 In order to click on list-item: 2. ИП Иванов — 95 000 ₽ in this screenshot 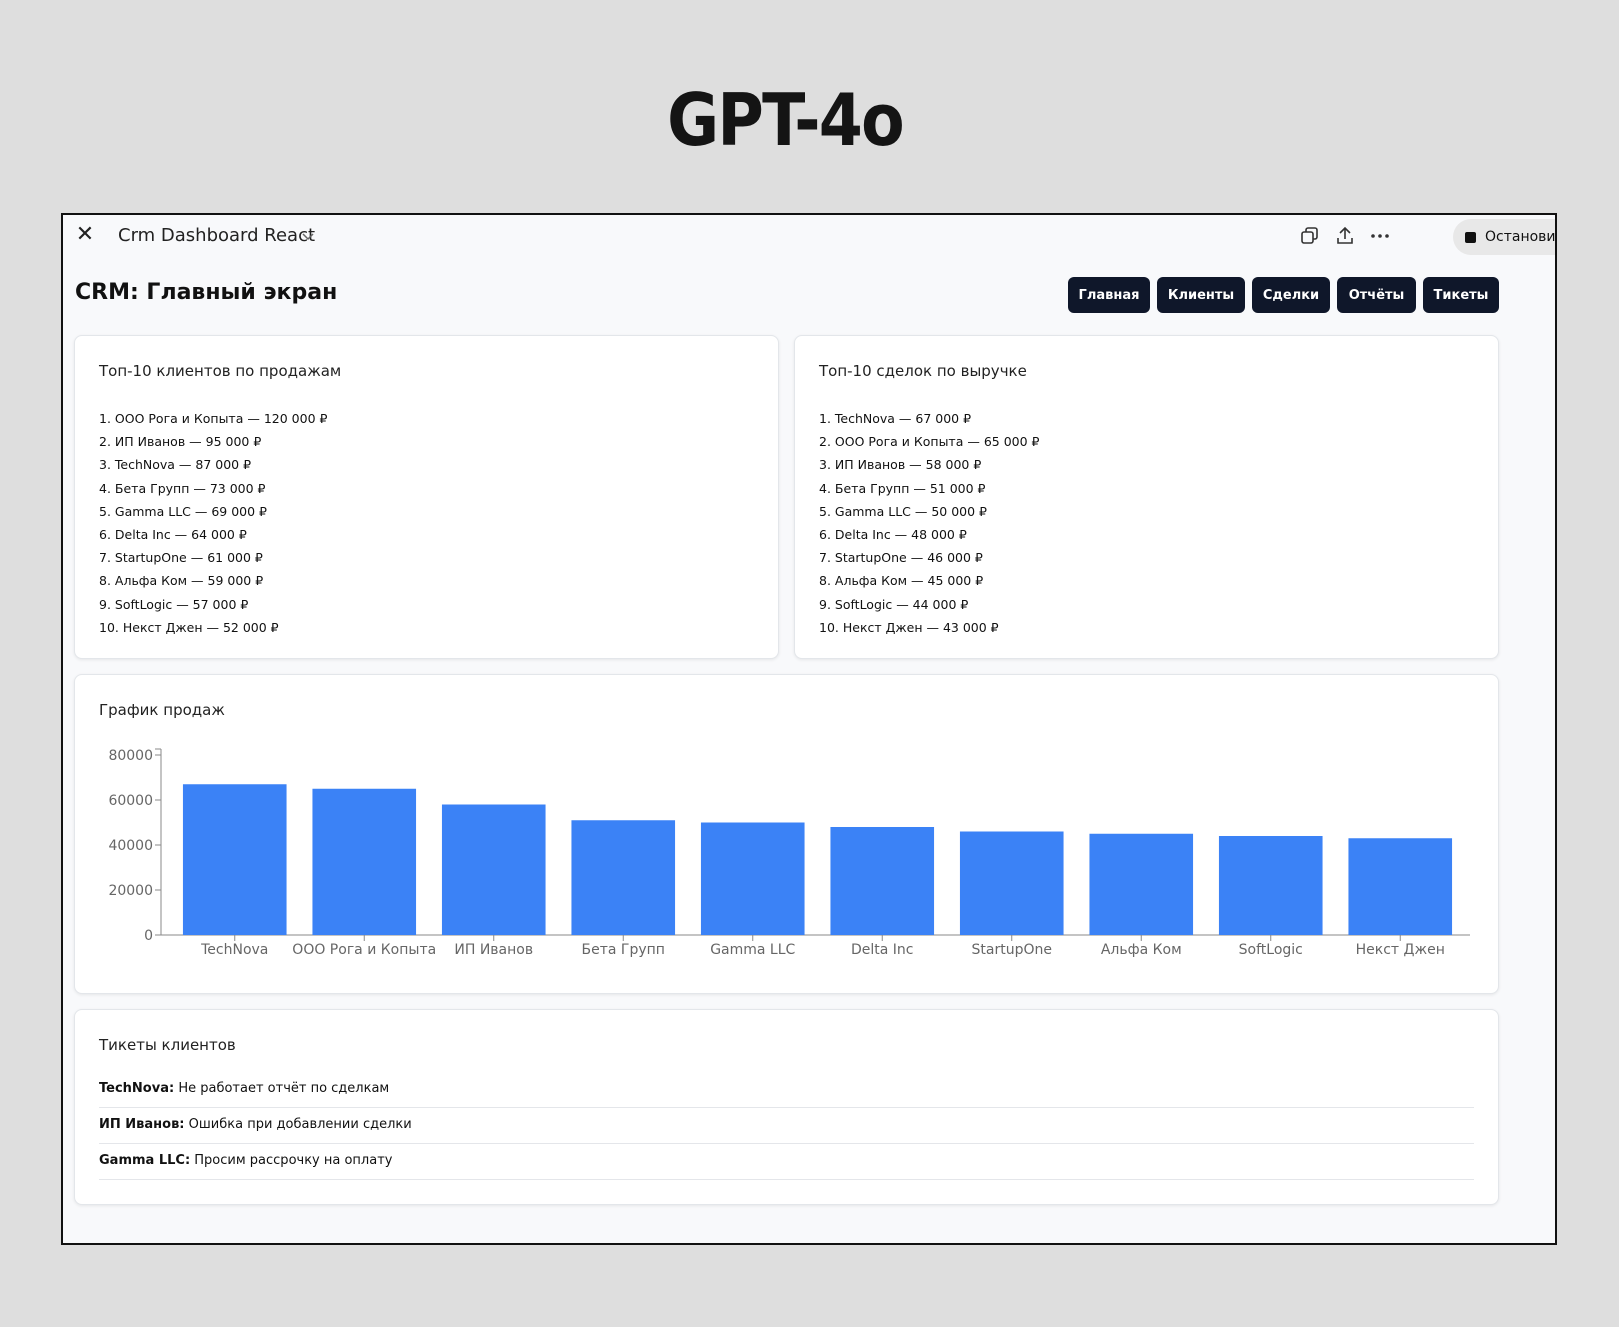, I will do `click(180, 442)`.